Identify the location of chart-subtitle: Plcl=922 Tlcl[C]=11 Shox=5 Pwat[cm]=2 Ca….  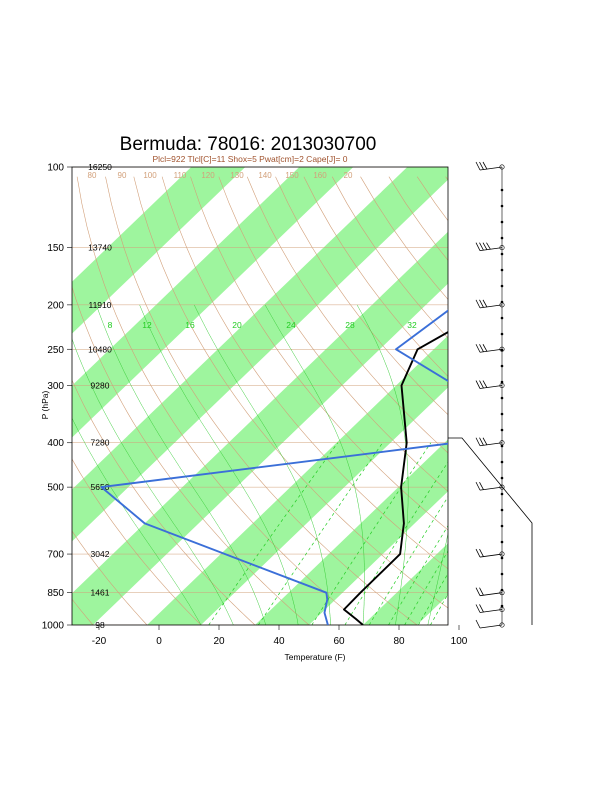
(249, 159).